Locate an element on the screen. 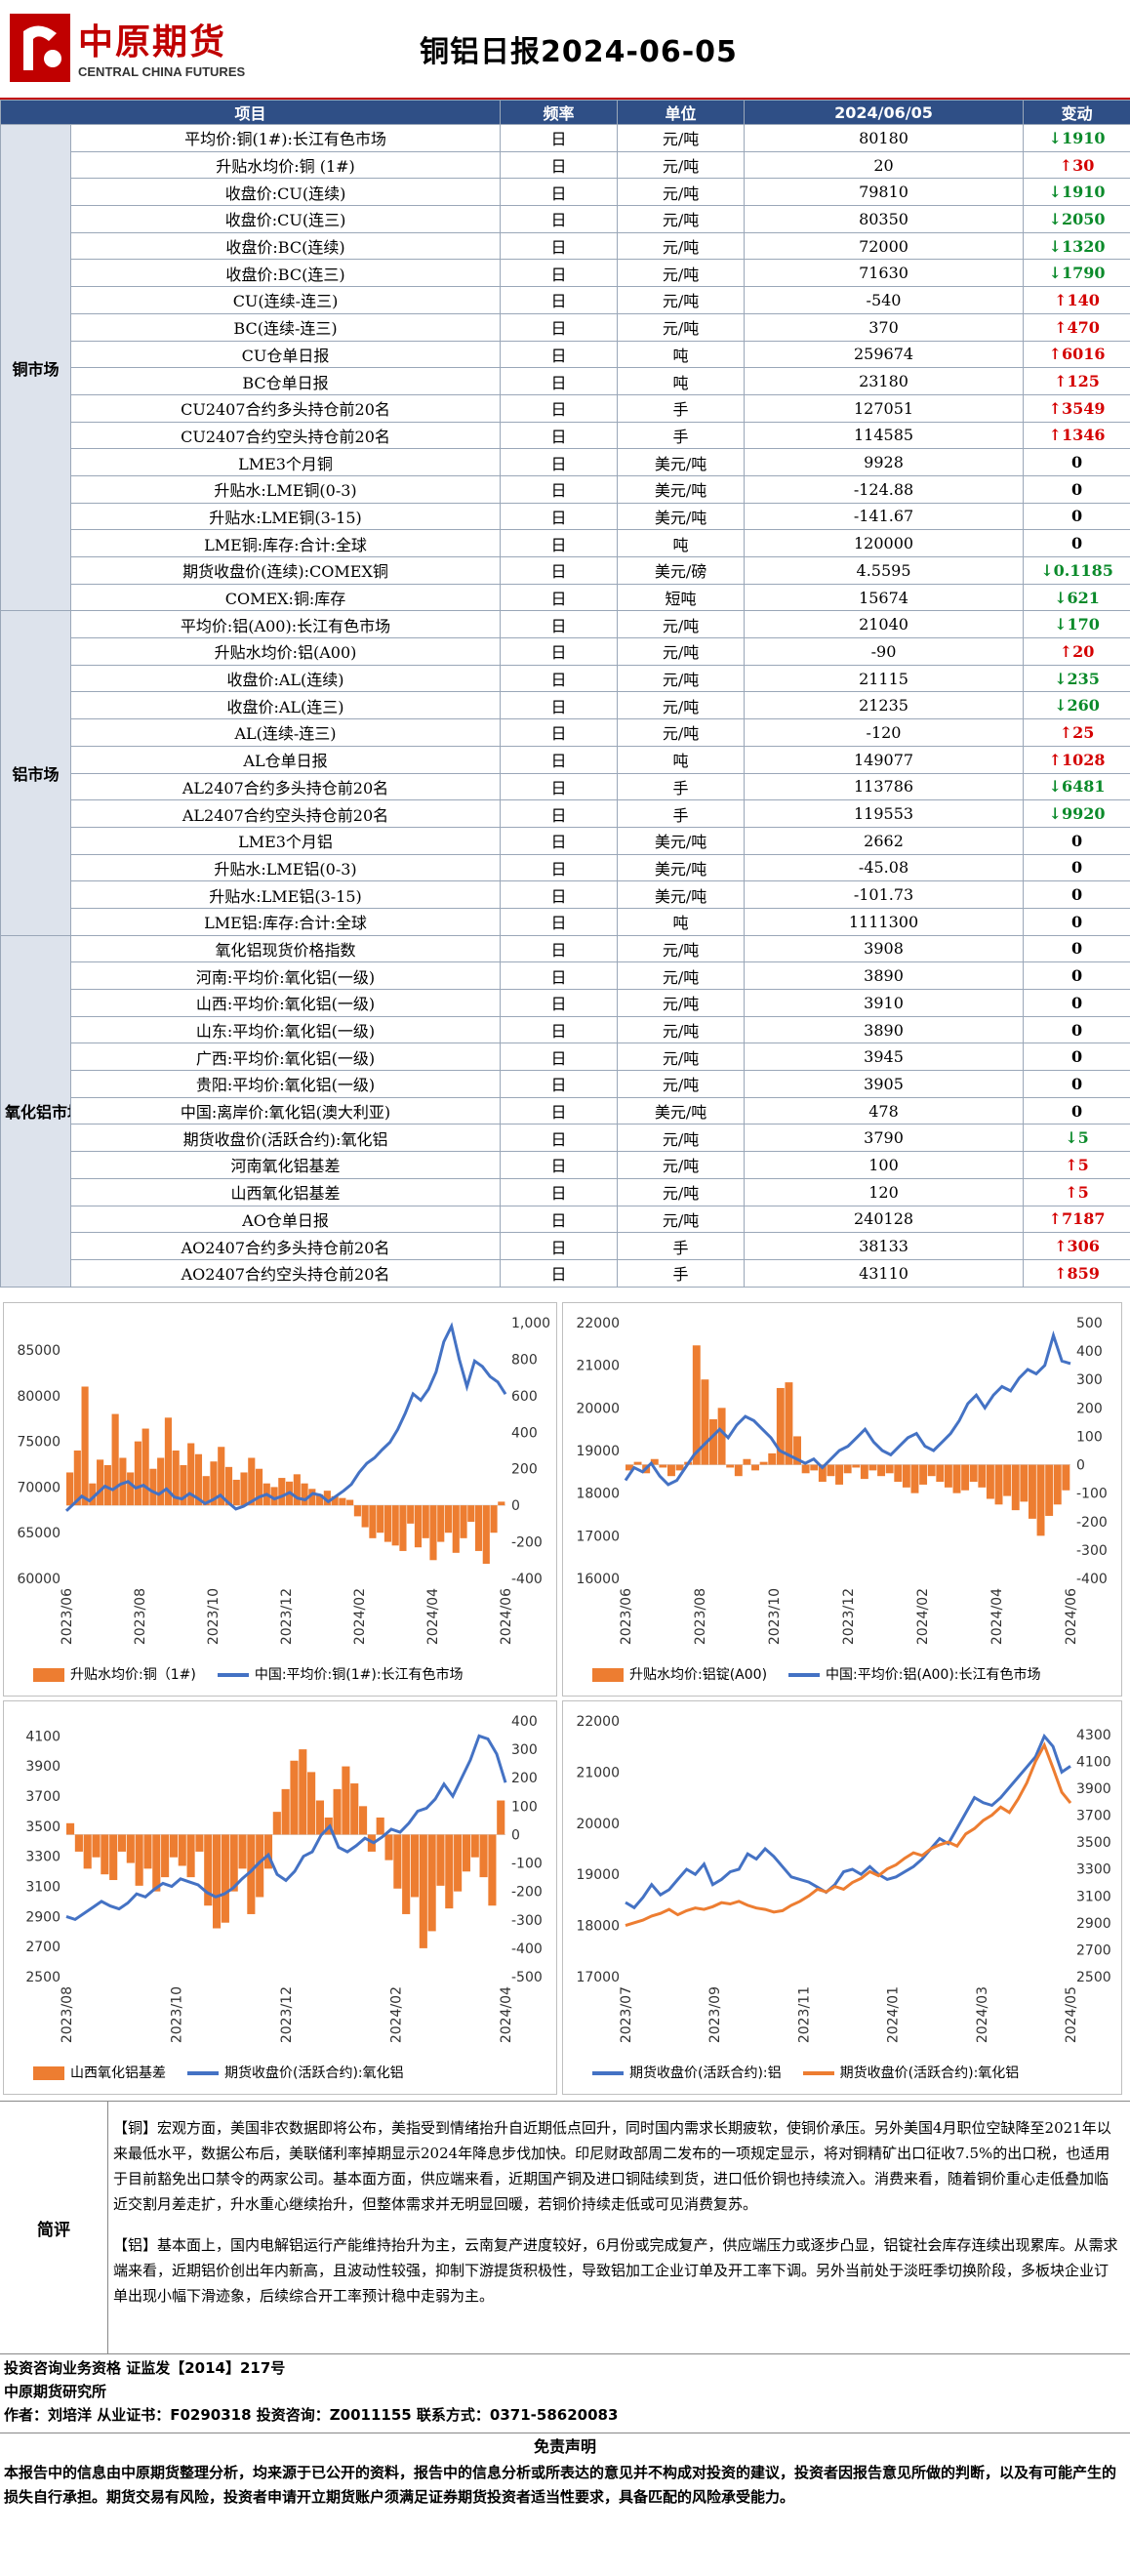 The image size is (1130, 2576). row-item: LME3个月铝 is located at coordinates (285, 840).